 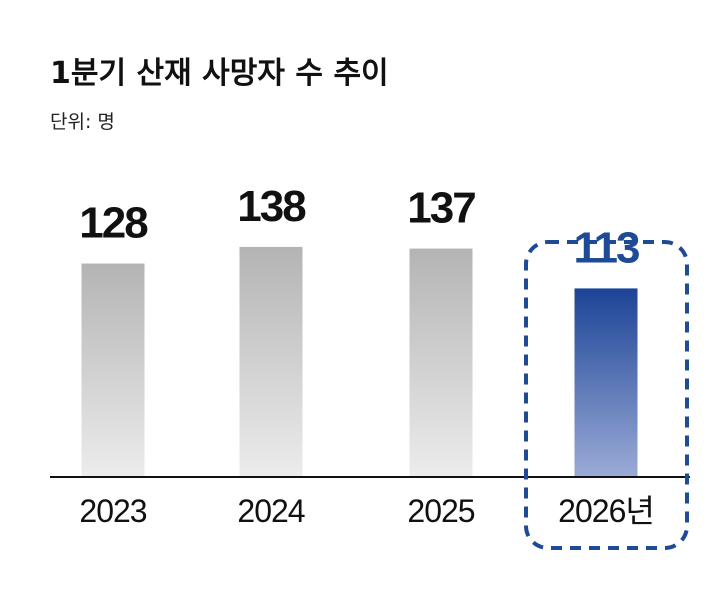 I want to click on chart-subtitle: 단위: 명, so click(x=82, y=122).